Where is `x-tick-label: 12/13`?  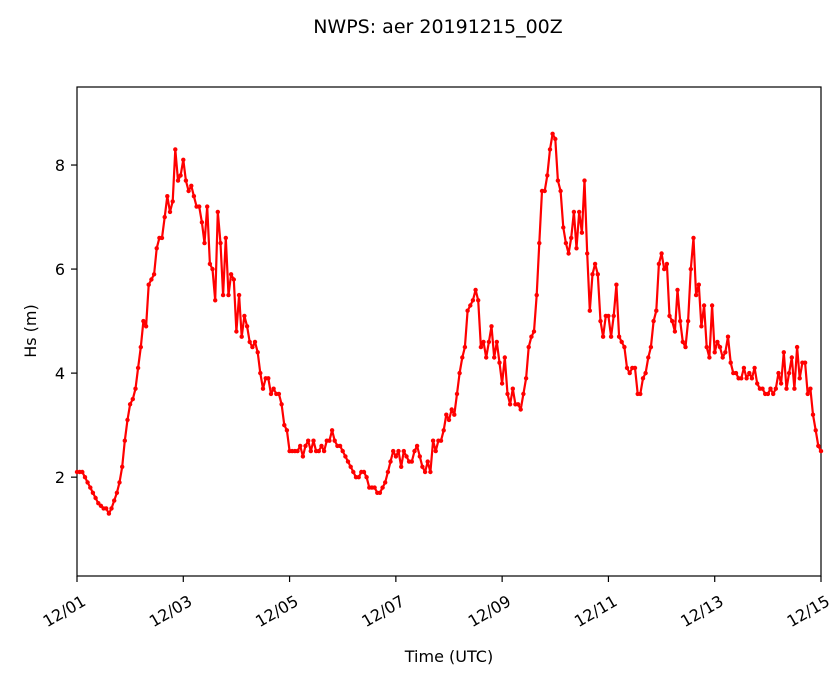 x-tick-label: 12/13 is located at coordinates (701, 611).